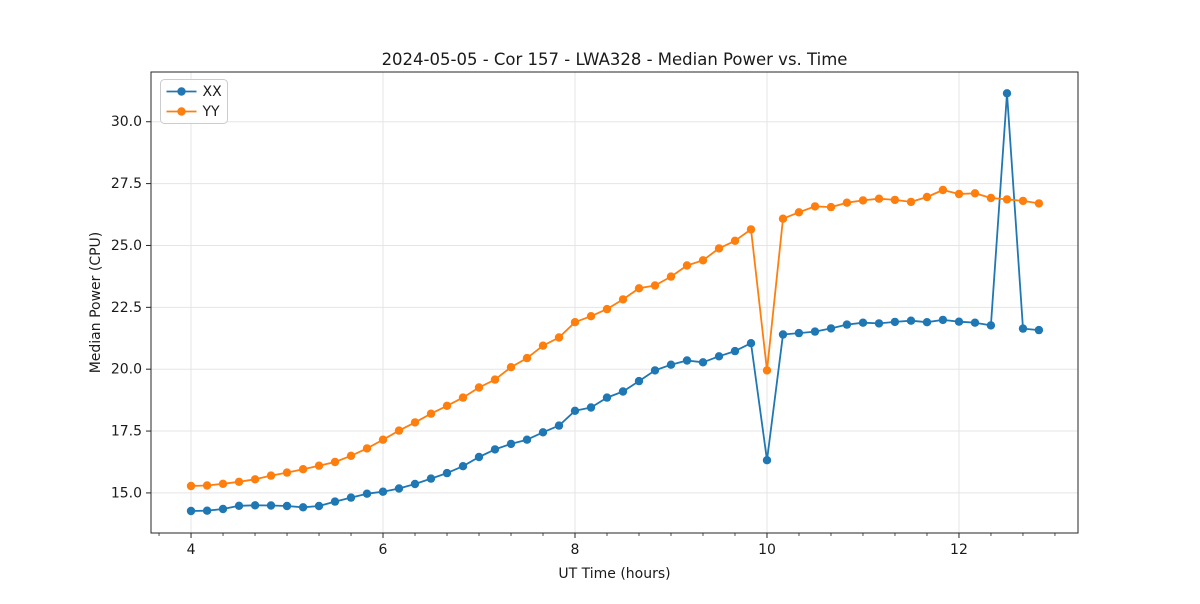 This screenshot has height=604, width=1200. Describe the element at coordinates (767, 550) in the screenshot. I see `x-tick-label: 10` at that location.